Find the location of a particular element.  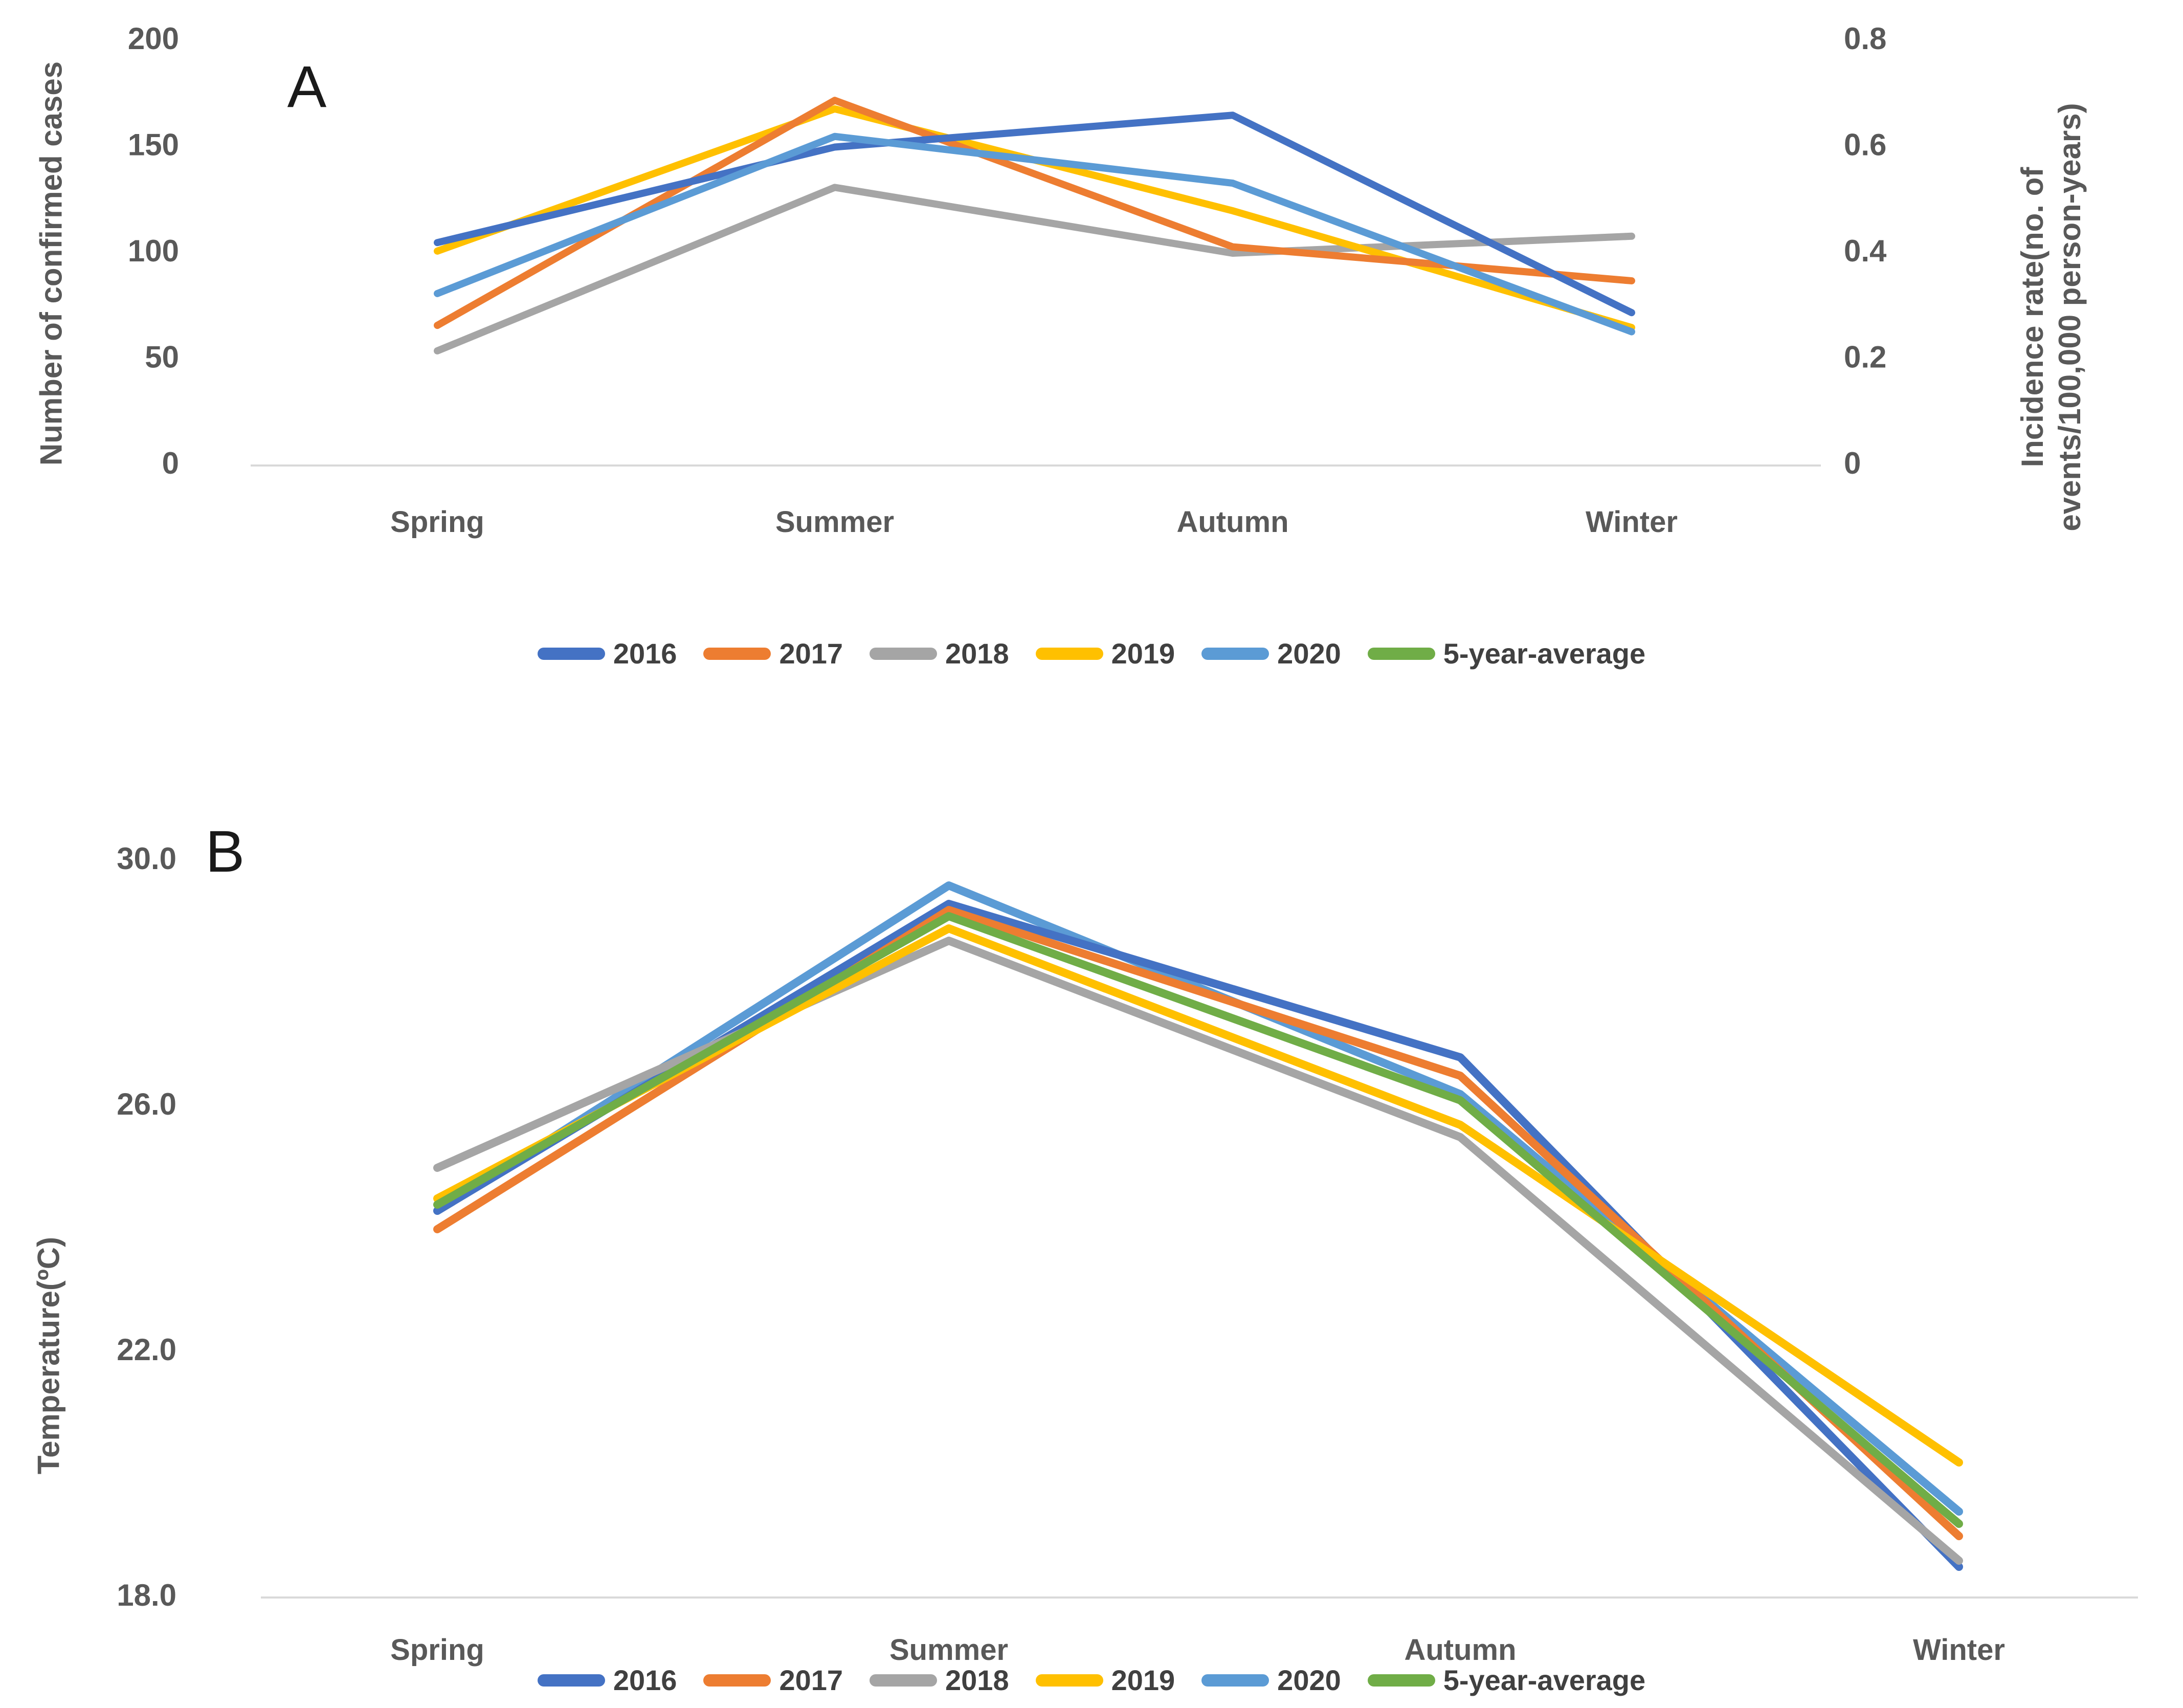

y-right-tick-A: 0.8 is located at coordinates (1865, 38).